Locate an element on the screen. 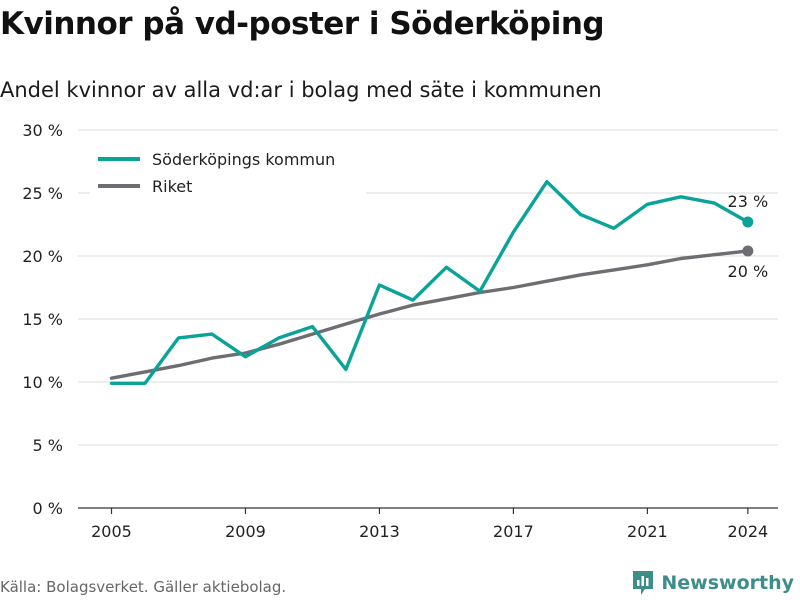 This screenshot has width=800, height=600. y-tick-label: 10 % is located at coordinates (42, 382).